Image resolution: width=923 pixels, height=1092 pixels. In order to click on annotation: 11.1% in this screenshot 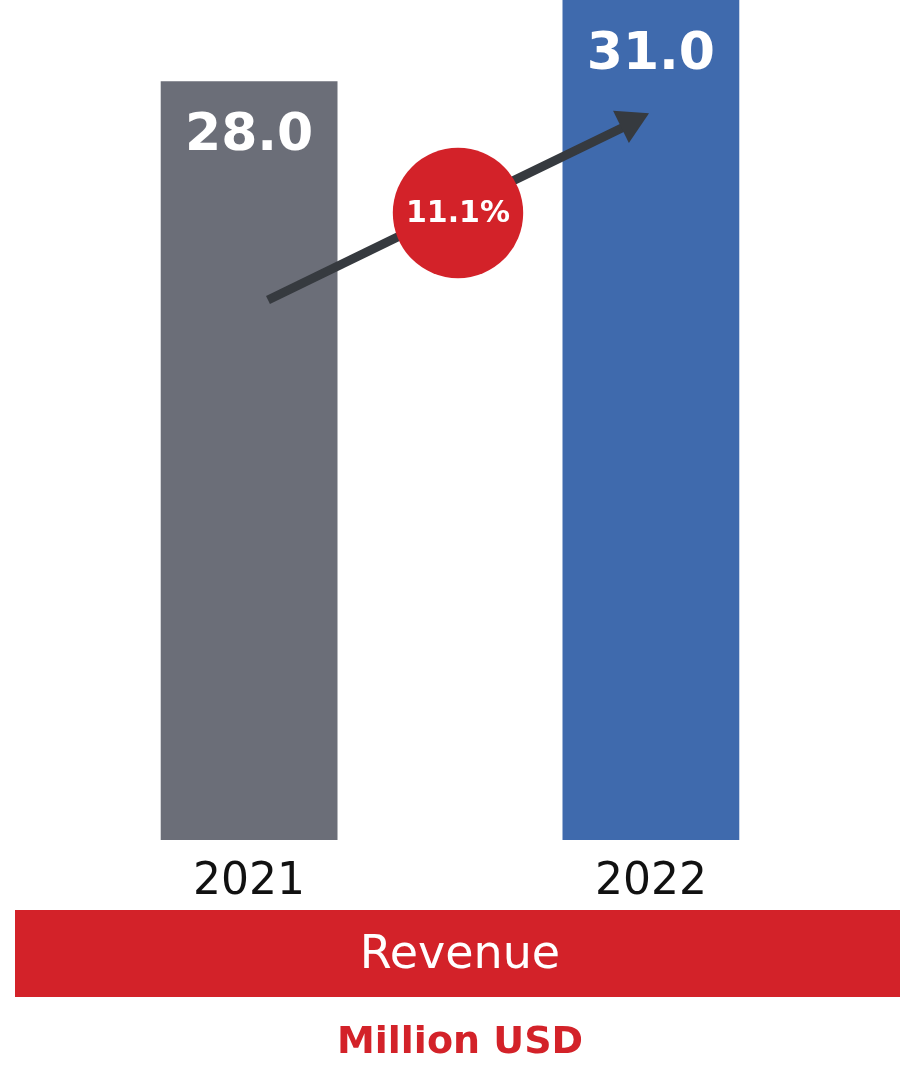, I will do `click(458, 211)`.